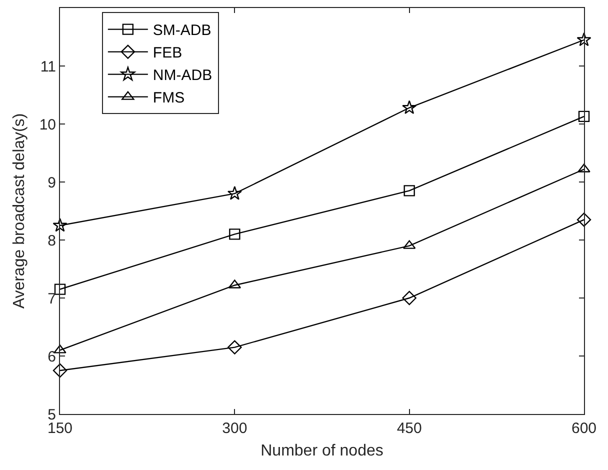  Describe the element at coordinates (182, 31) in the screenshot. I see `legend-label: SM-ADB` at that location.